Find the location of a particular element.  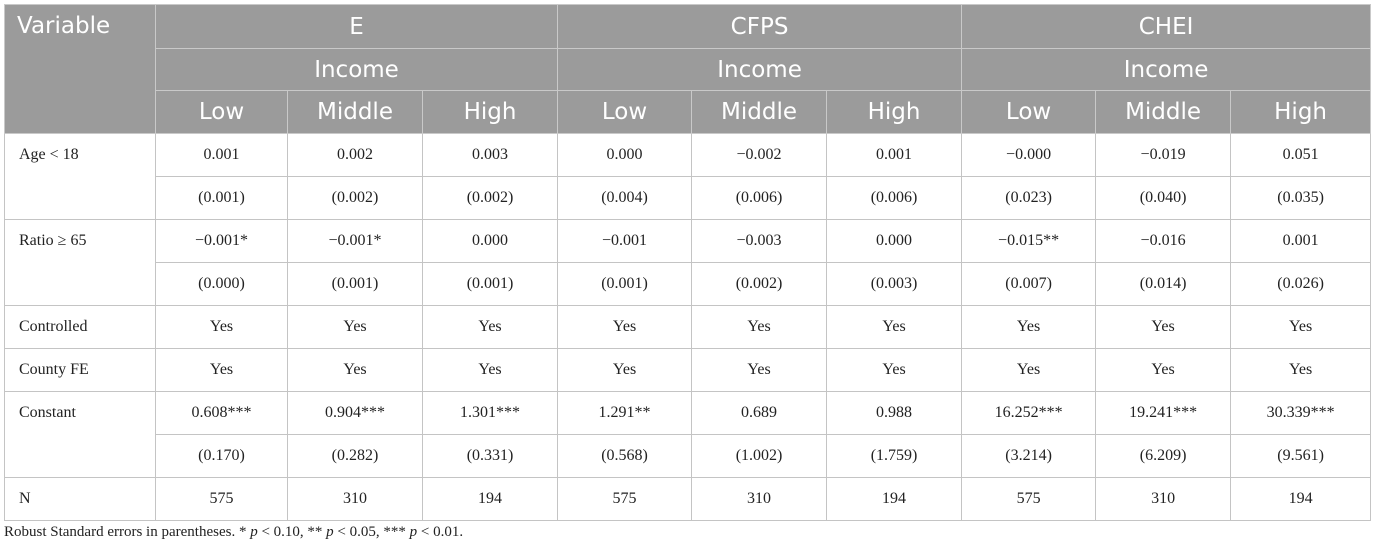

table-row: County FE Yes Yes Yes Yes Yes Yes Yes Yes Yes is located at coordinates (688, 370).